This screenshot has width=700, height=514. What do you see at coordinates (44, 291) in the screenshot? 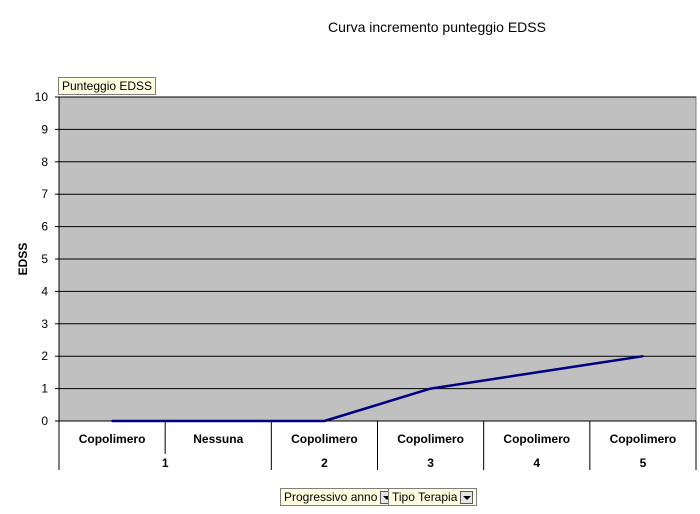
I see `y-tick-label: 4` at bounding box center [44, 291].